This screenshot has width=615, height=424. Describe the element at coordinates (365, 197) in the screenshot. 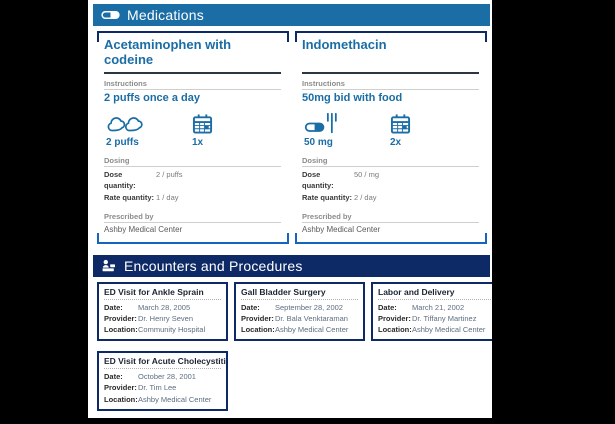

I see `rate-quantity-value: 2 / day` at that location.